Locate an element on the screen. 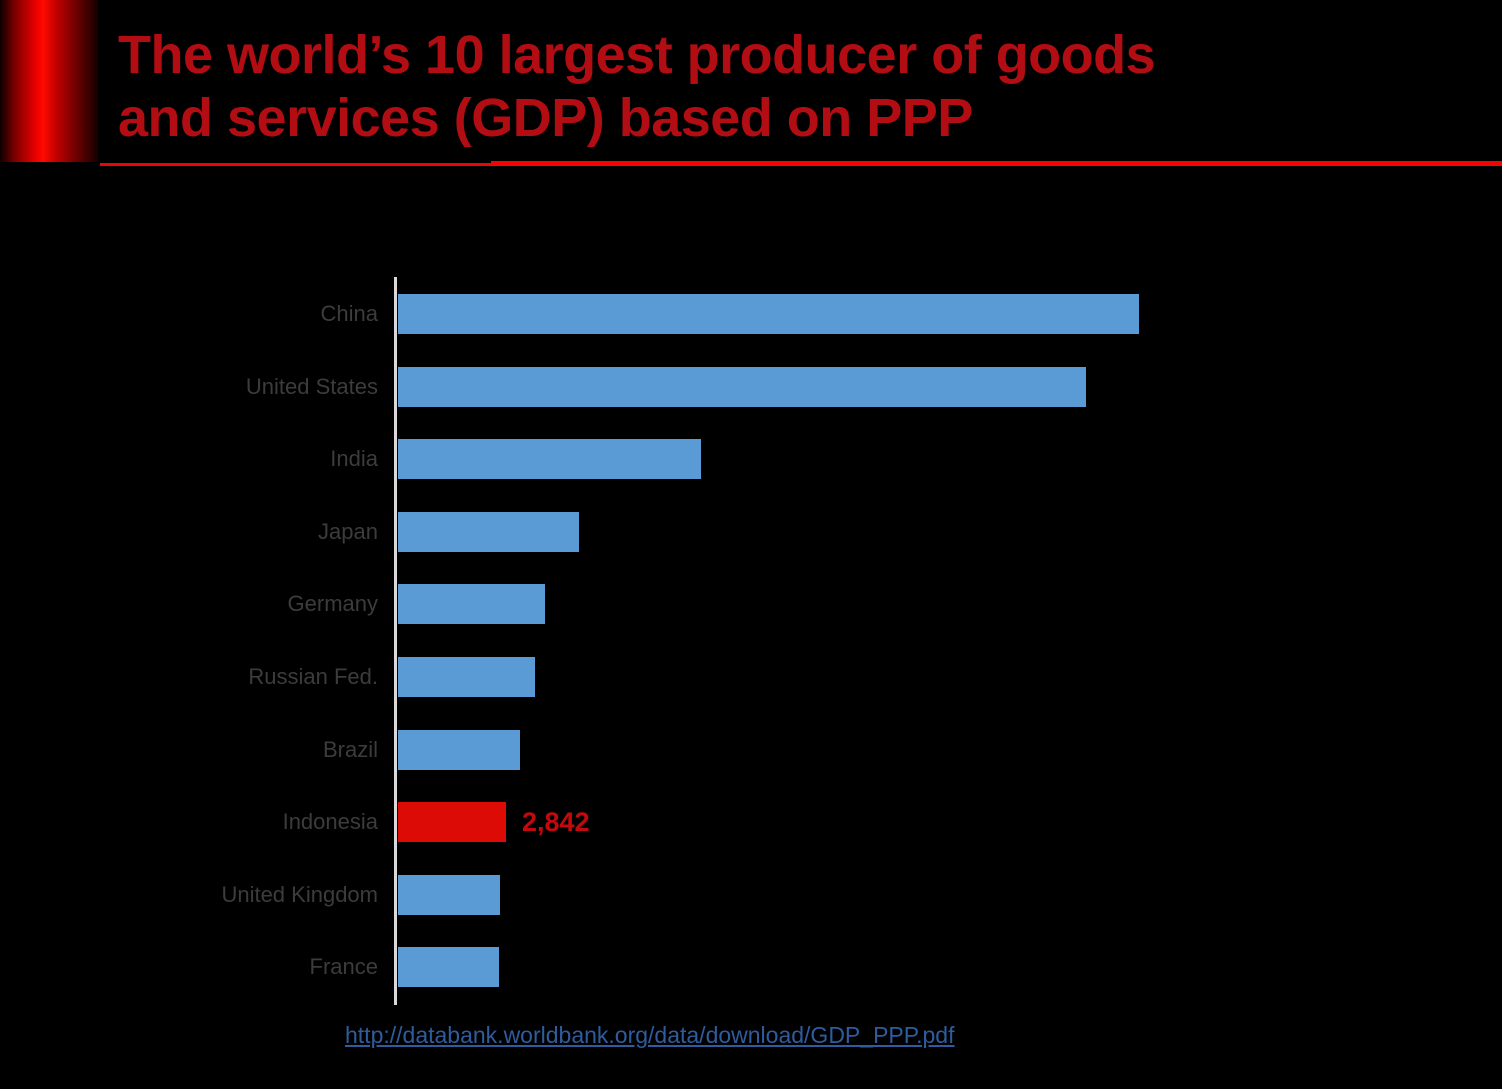  category-label: United Kingdom is located at coordinates (299, 894).